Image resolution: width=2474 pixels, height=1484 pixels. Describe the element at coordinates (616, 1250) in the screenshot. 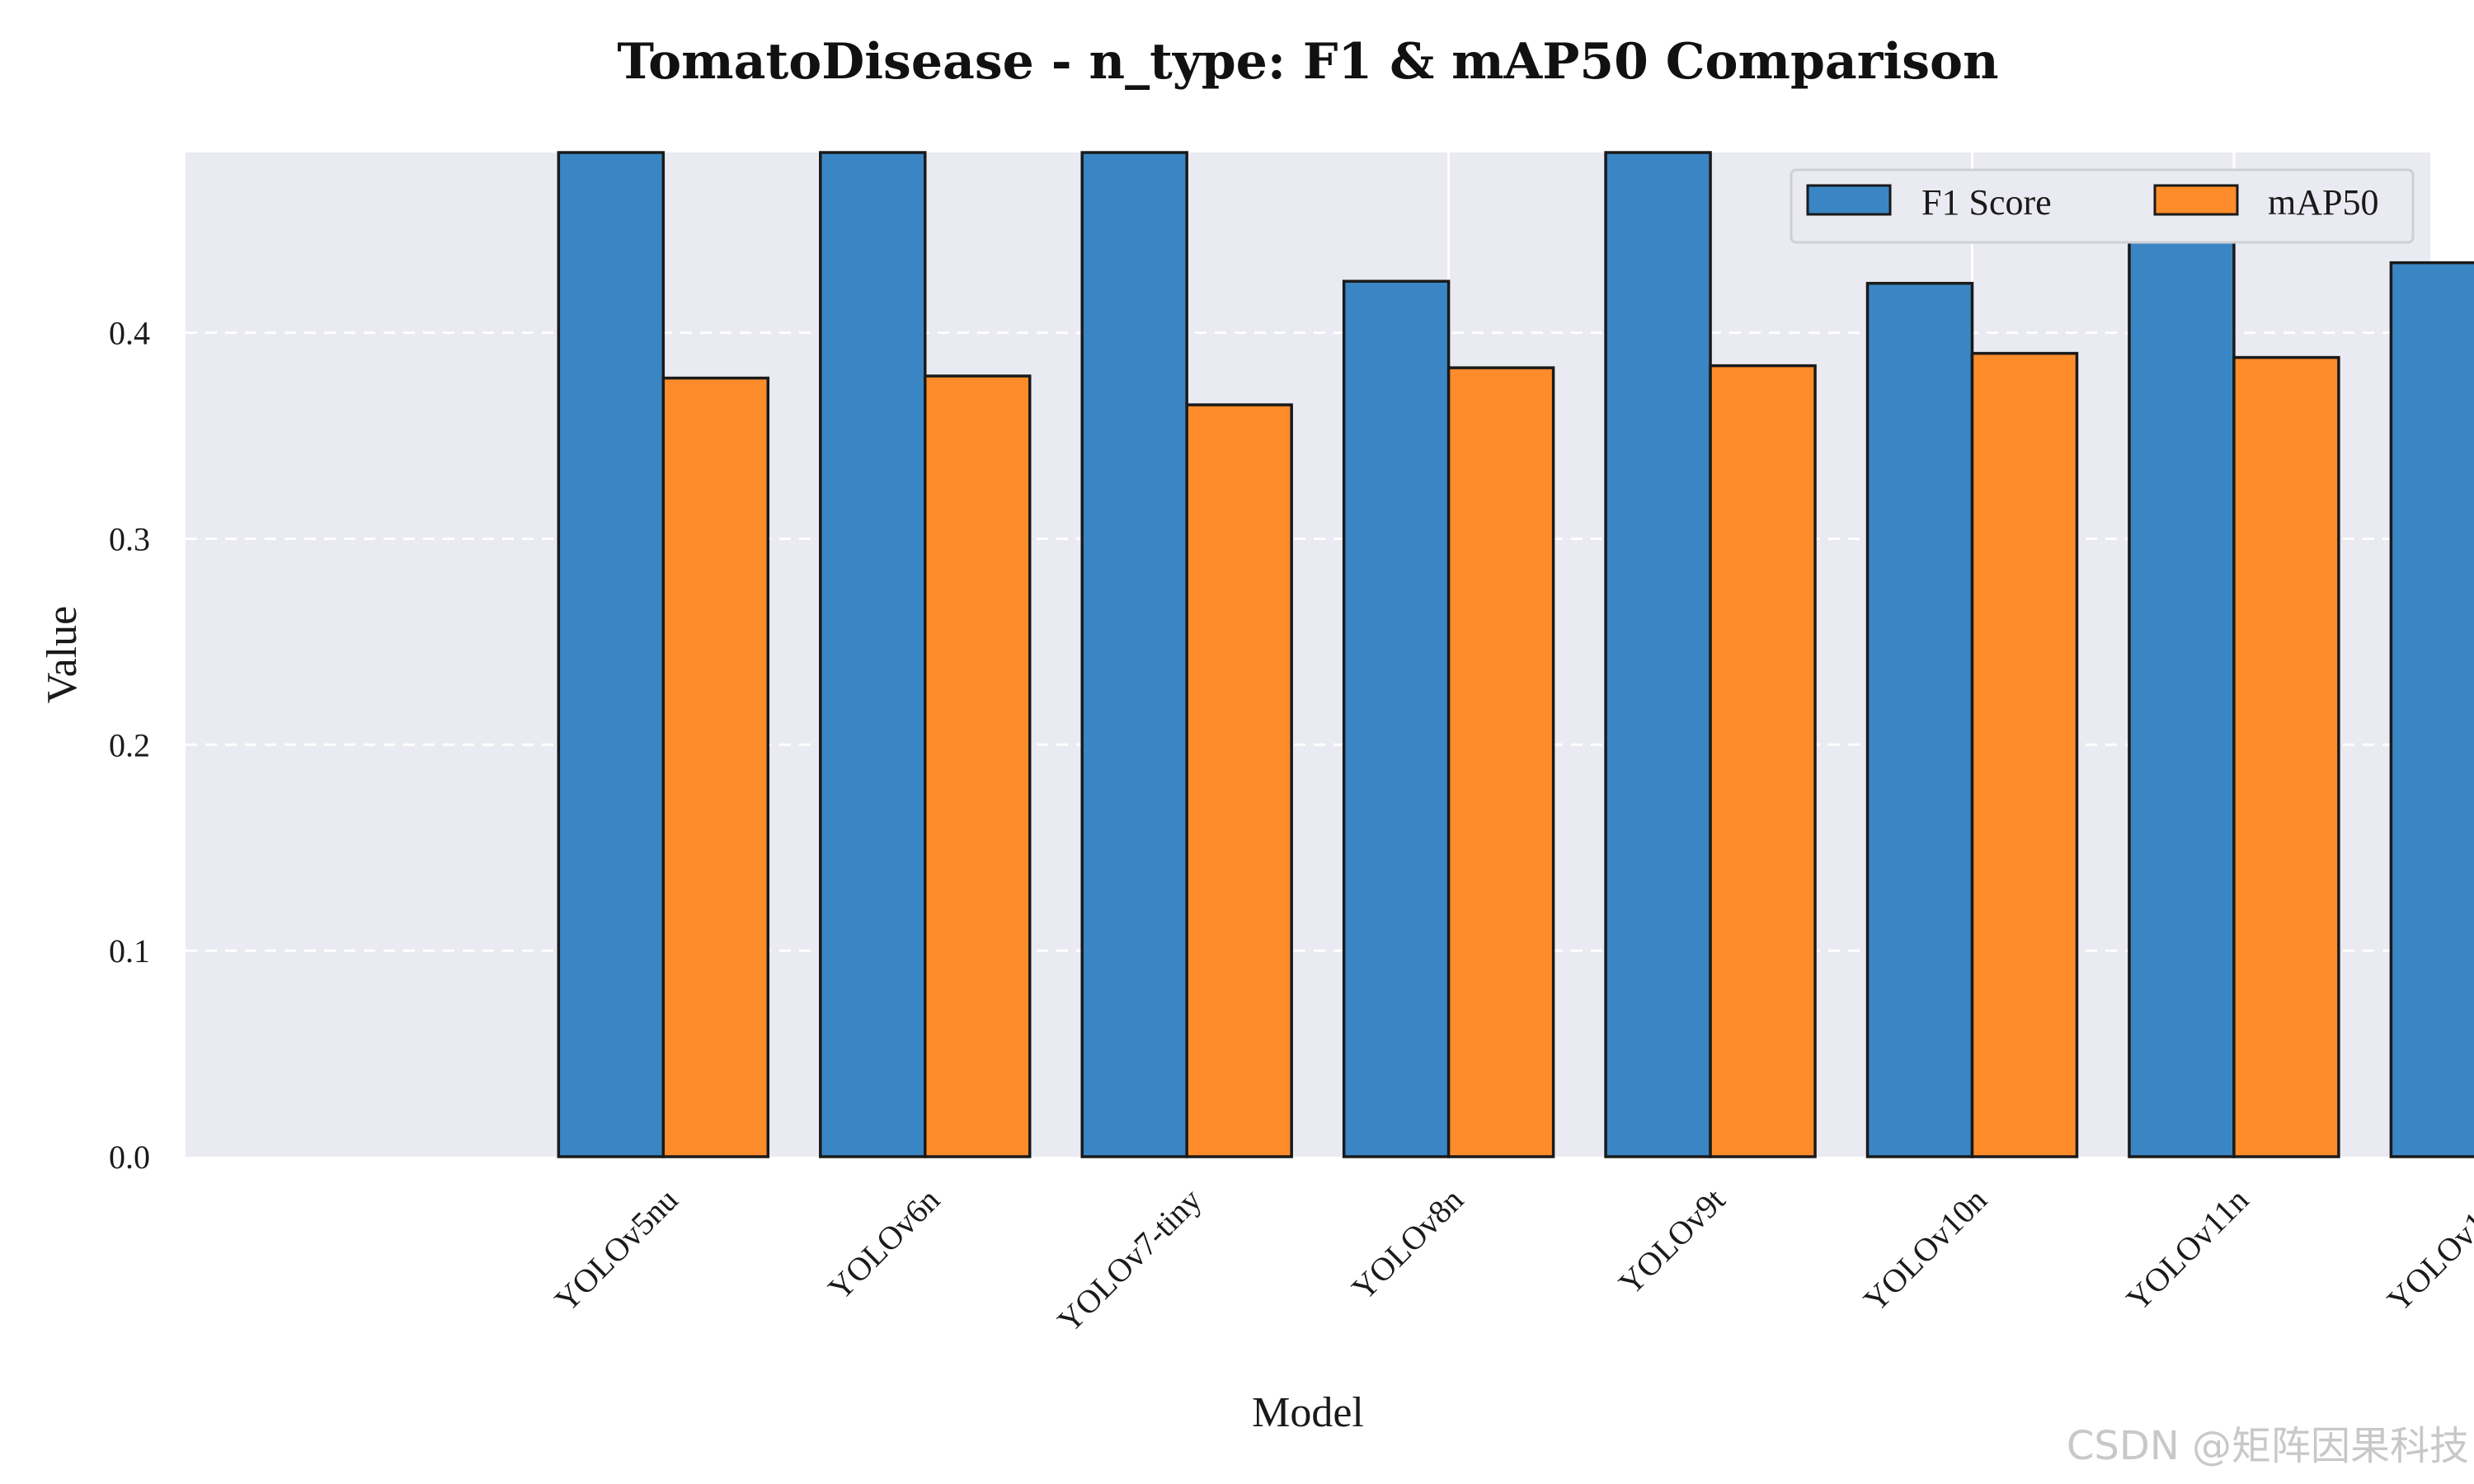

I see `x-tick-label: YOLOv5nu` at that location.